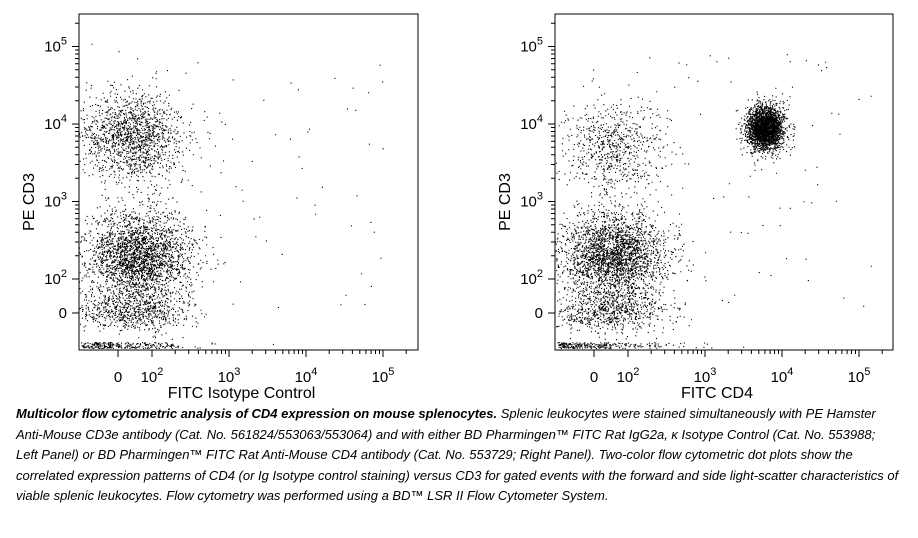 The image size is (918, 538). What do you see at coordinates (242, 393) in the screenshot?
I see `x-axis-label: FITC Isotype Control` at bounding box center [242, 393].